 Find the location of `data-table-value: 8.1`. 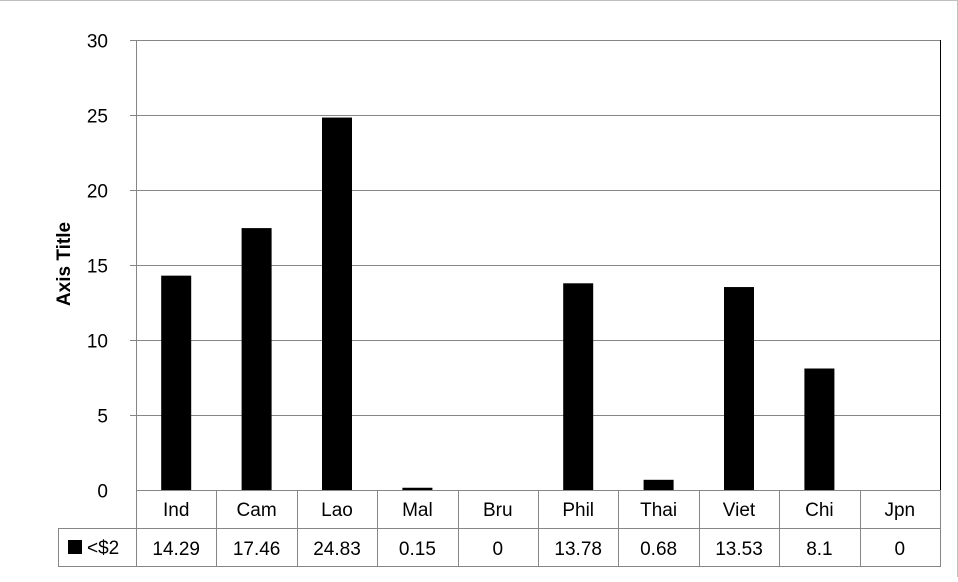

data-table-value: 8.1 is located at coordinates (819, 549).